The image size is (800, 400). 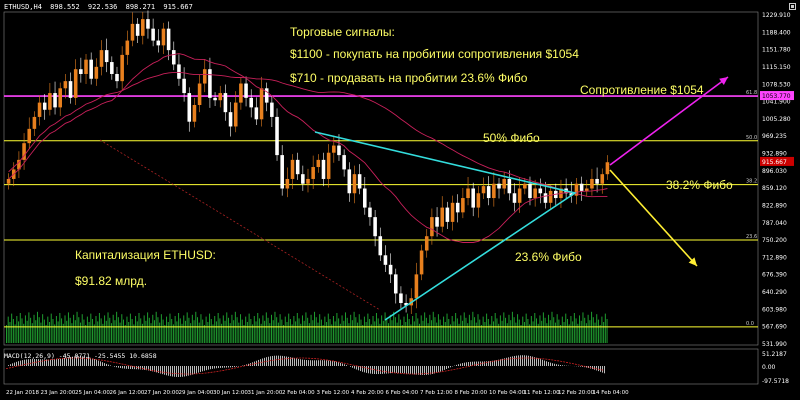 What do you see at coordinates (774, 327) in the screenshot?
I see `y-tick-label: 567.690` at bounding box center [774, 327].